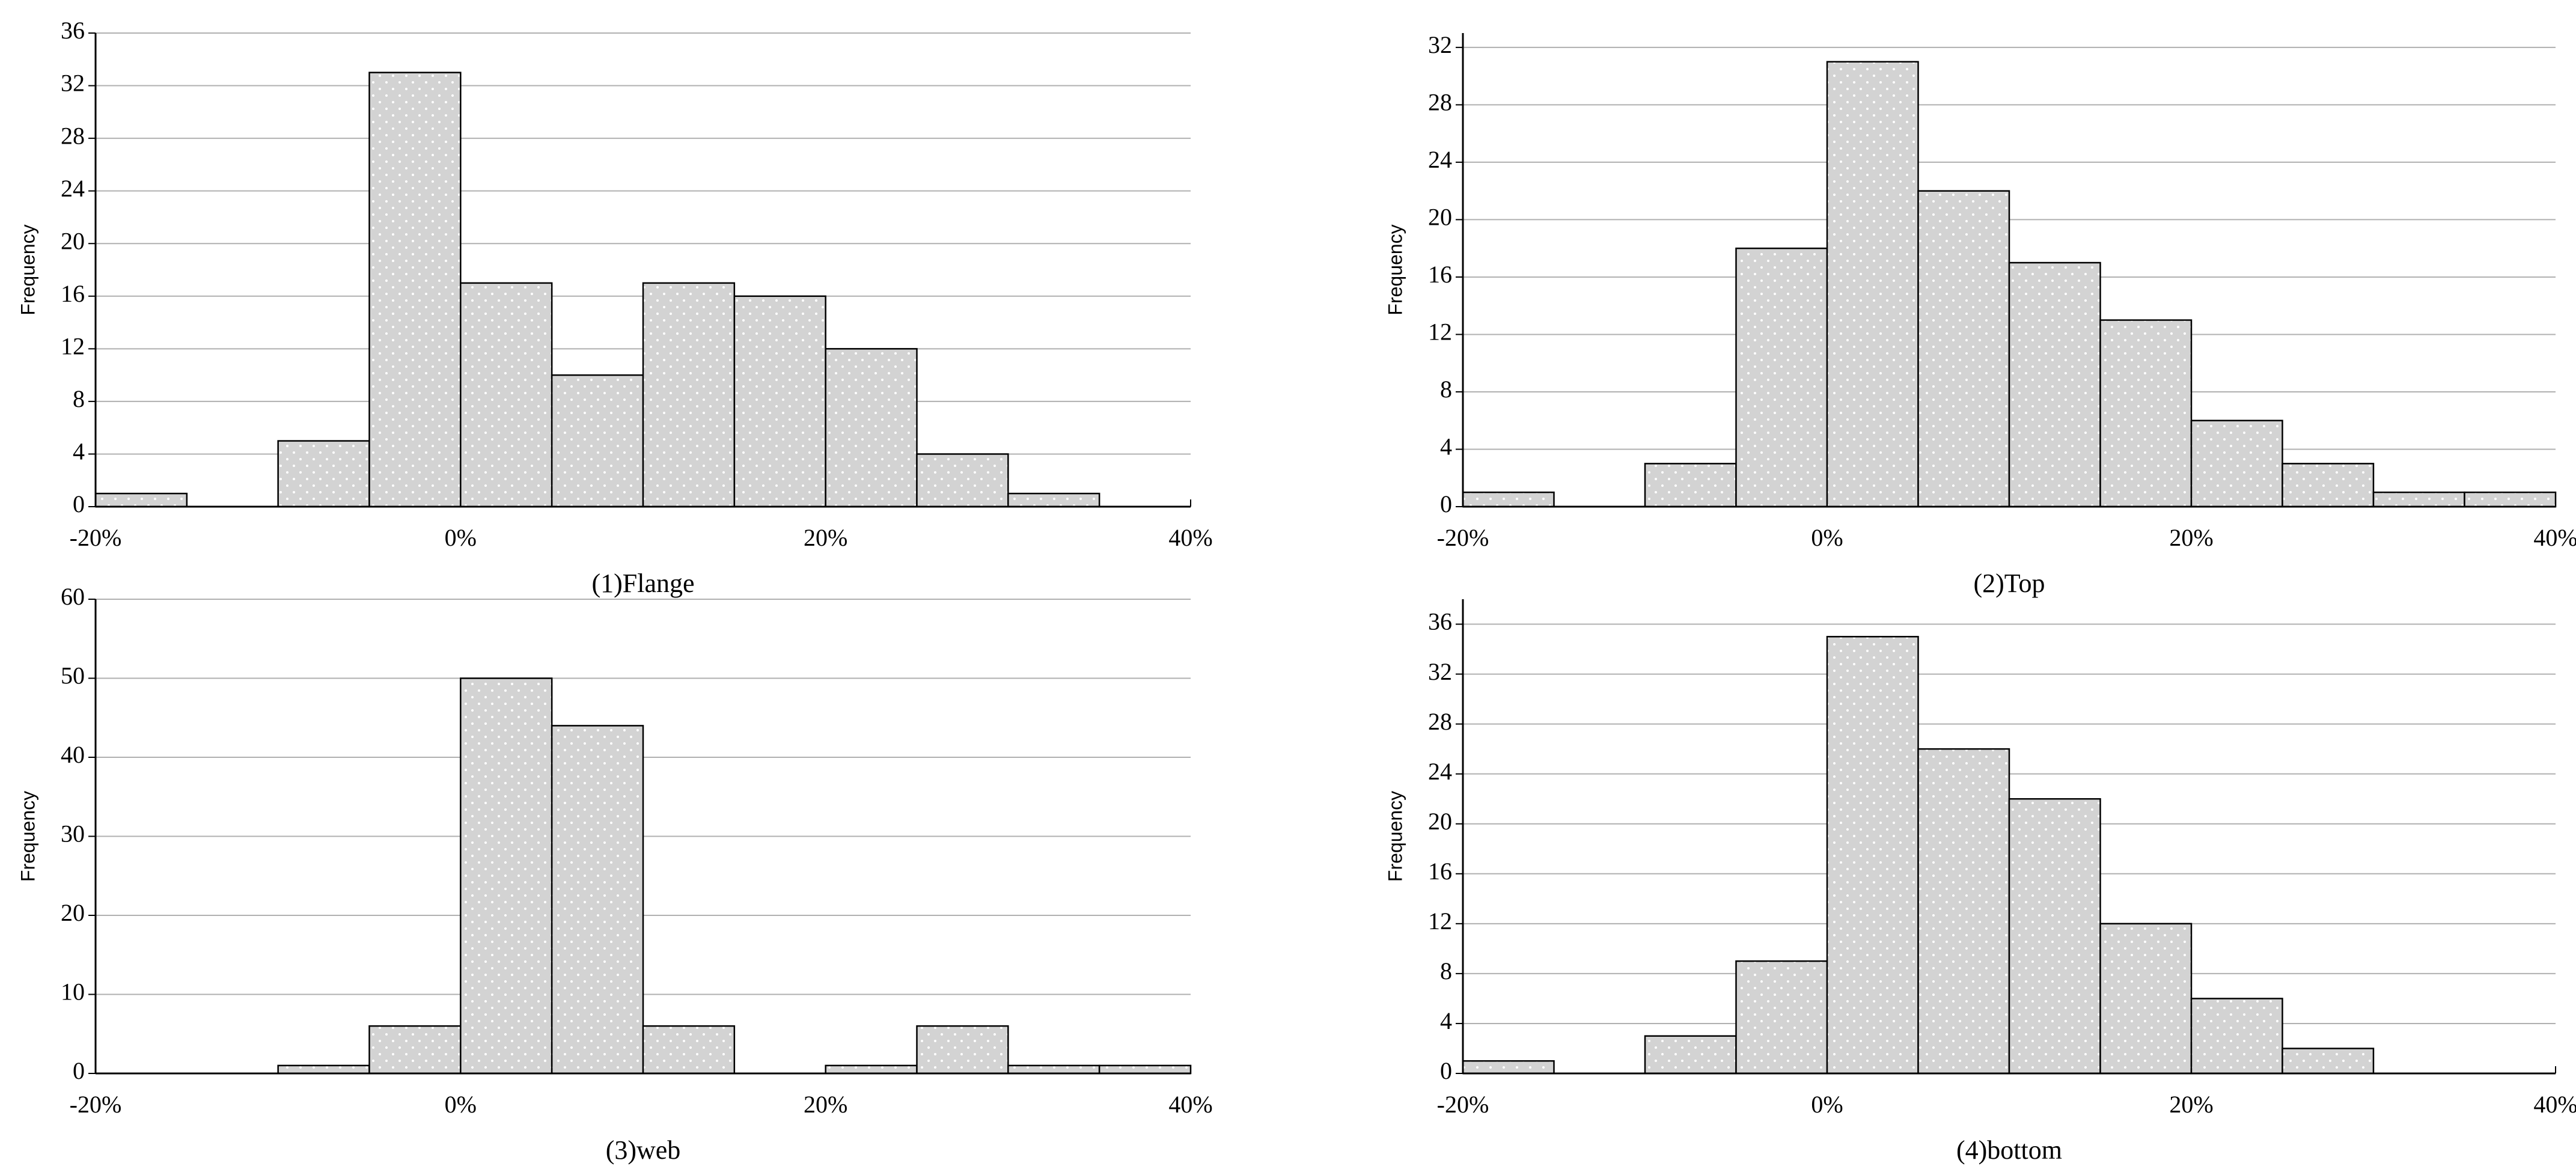  Describe the element at coordinates (73, 596) in the screenshot. I see `y-tick-label: 60` at that location.